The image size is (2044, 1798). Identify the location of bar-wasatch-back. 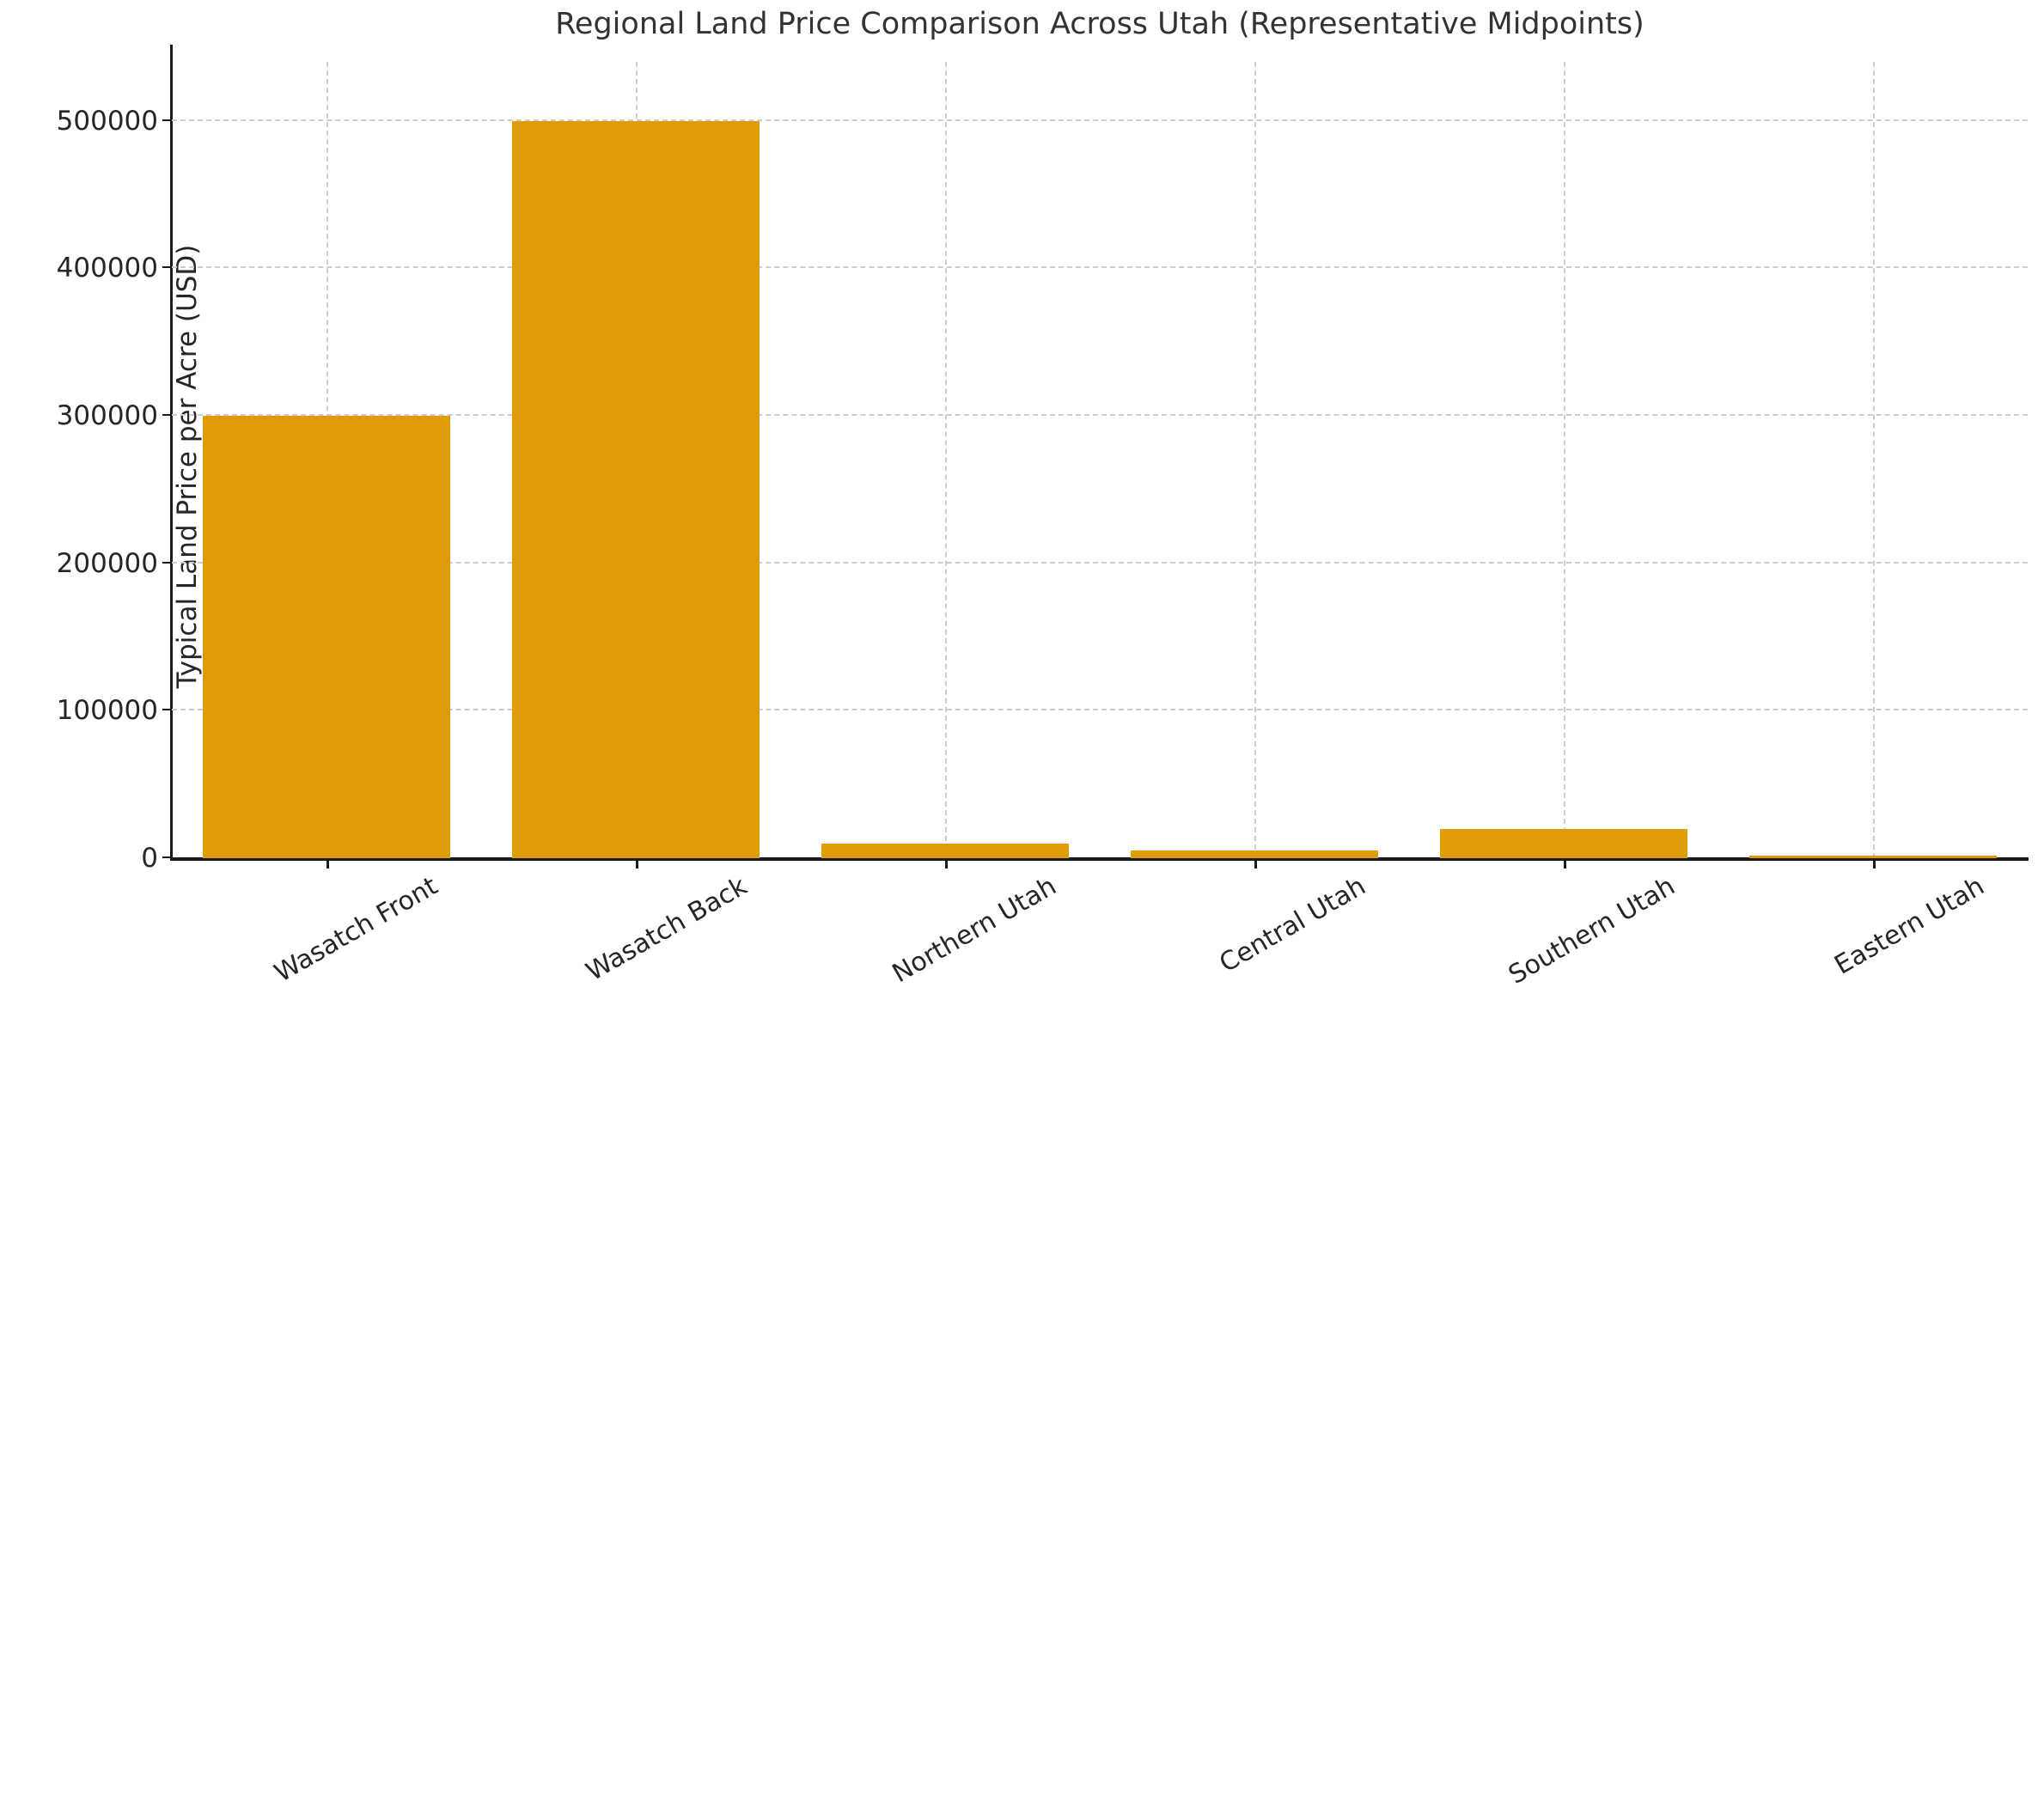
(636, 489).